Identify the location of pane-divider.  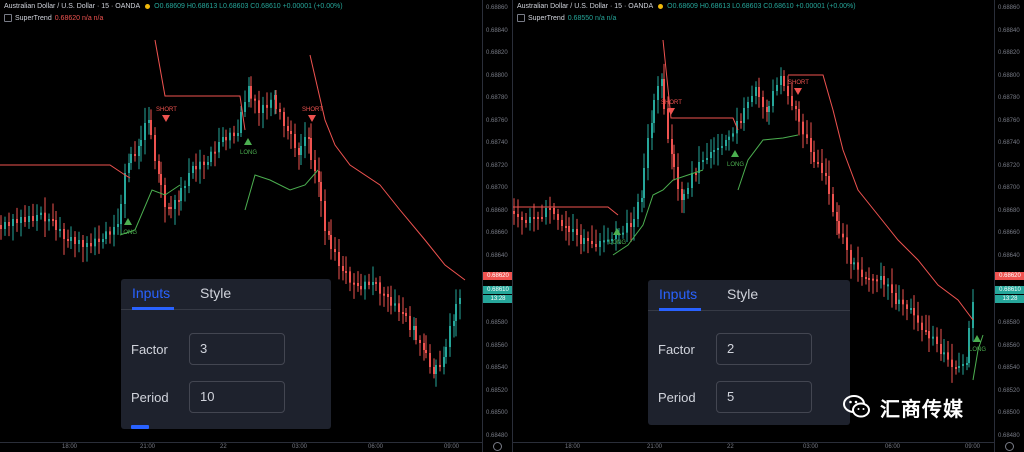
(512, 226).